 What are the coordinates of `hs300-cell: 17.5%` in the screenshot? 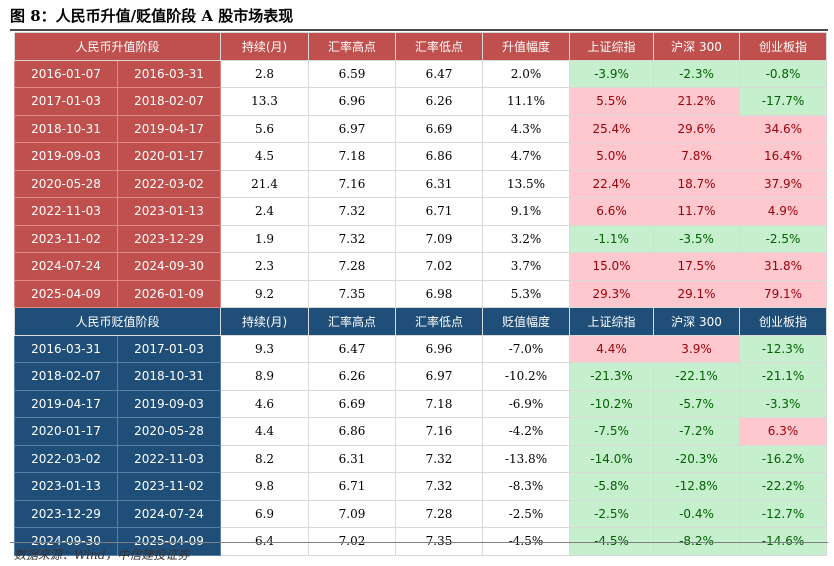 It's located at (697, 266).